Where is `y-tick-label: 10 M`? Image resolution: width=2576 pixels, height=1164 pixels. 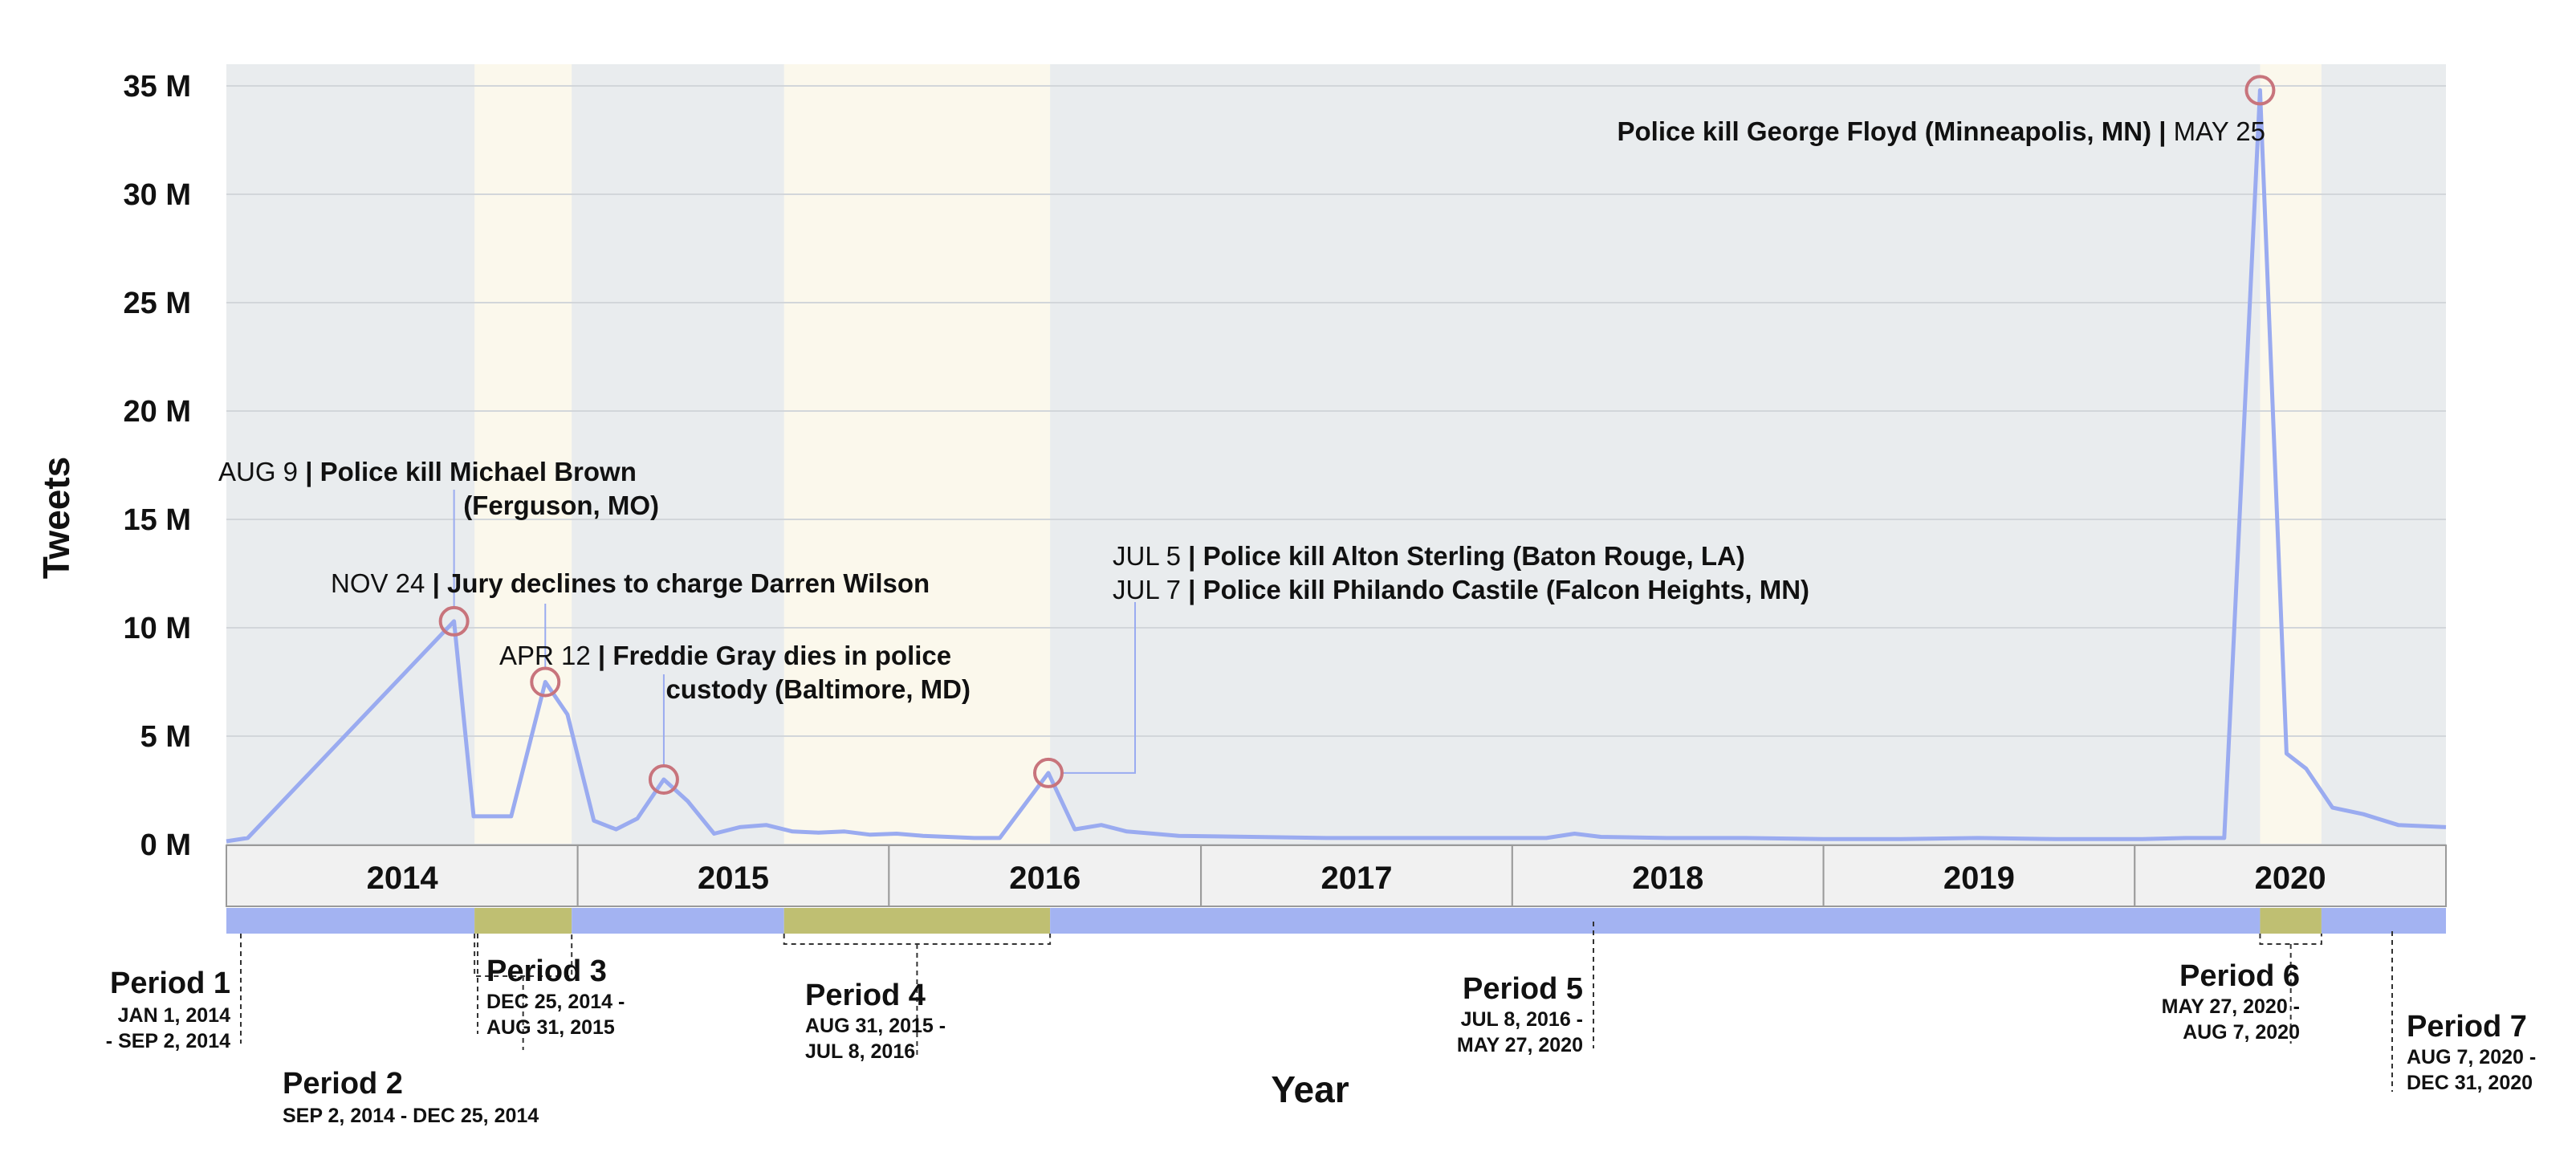 y-tick-label: 10 M is located at coordinates (157, 629).